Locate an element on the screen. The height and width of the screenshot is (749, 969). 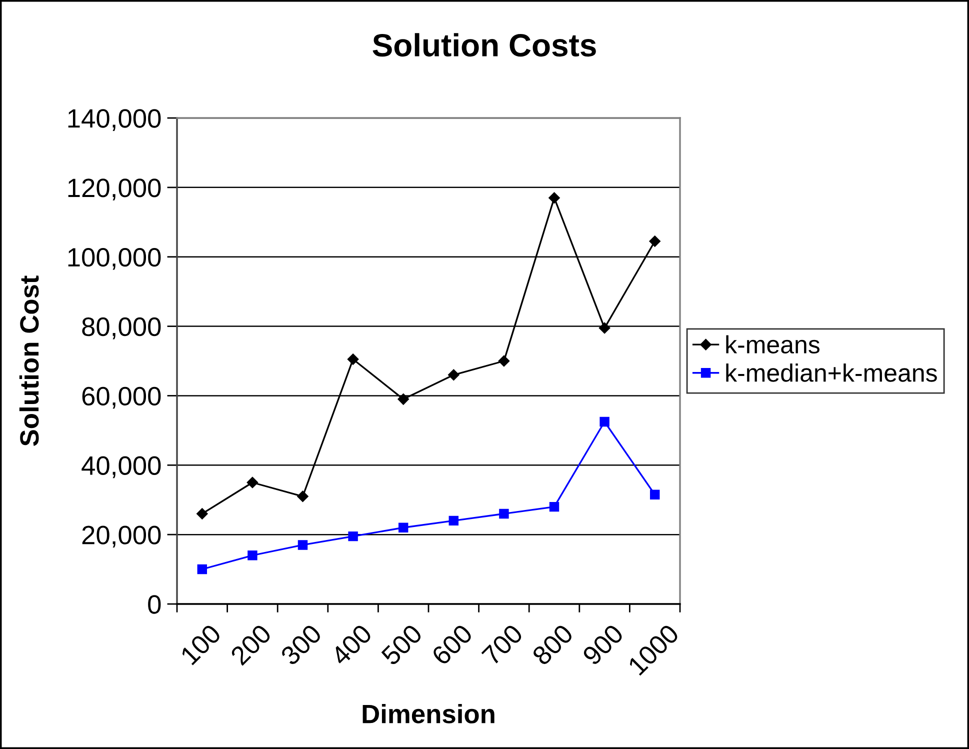
x-tick-label: 600 is located at coordinates (452, 644).